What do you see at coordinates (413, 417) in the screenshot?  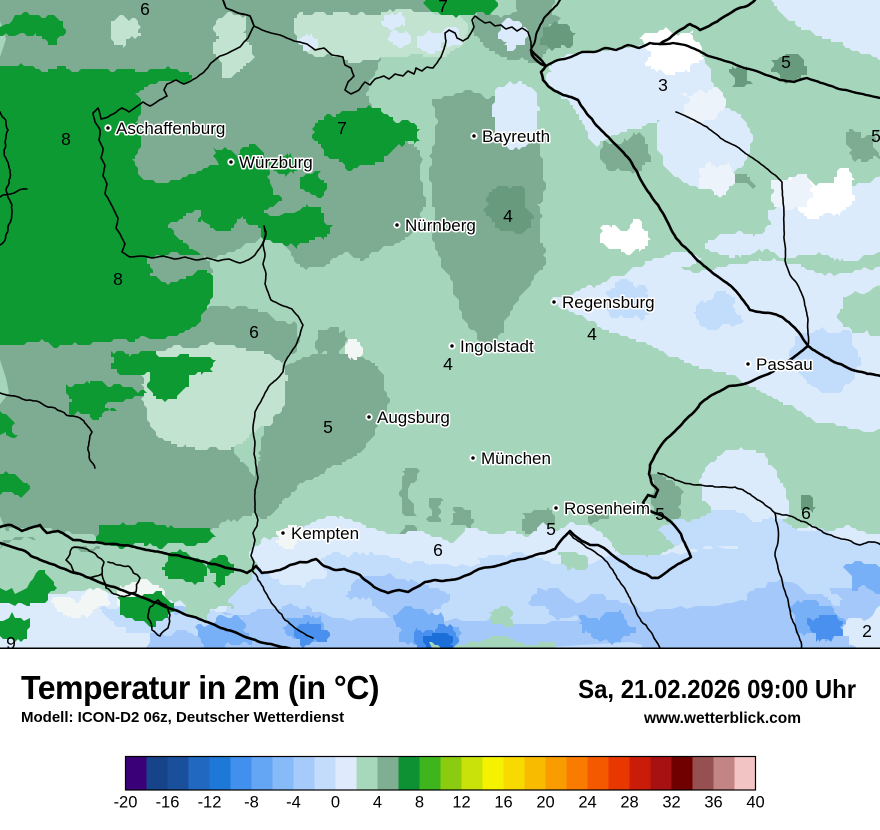 I see `svg-text: Augsburg` at bounding box center [413, 417].